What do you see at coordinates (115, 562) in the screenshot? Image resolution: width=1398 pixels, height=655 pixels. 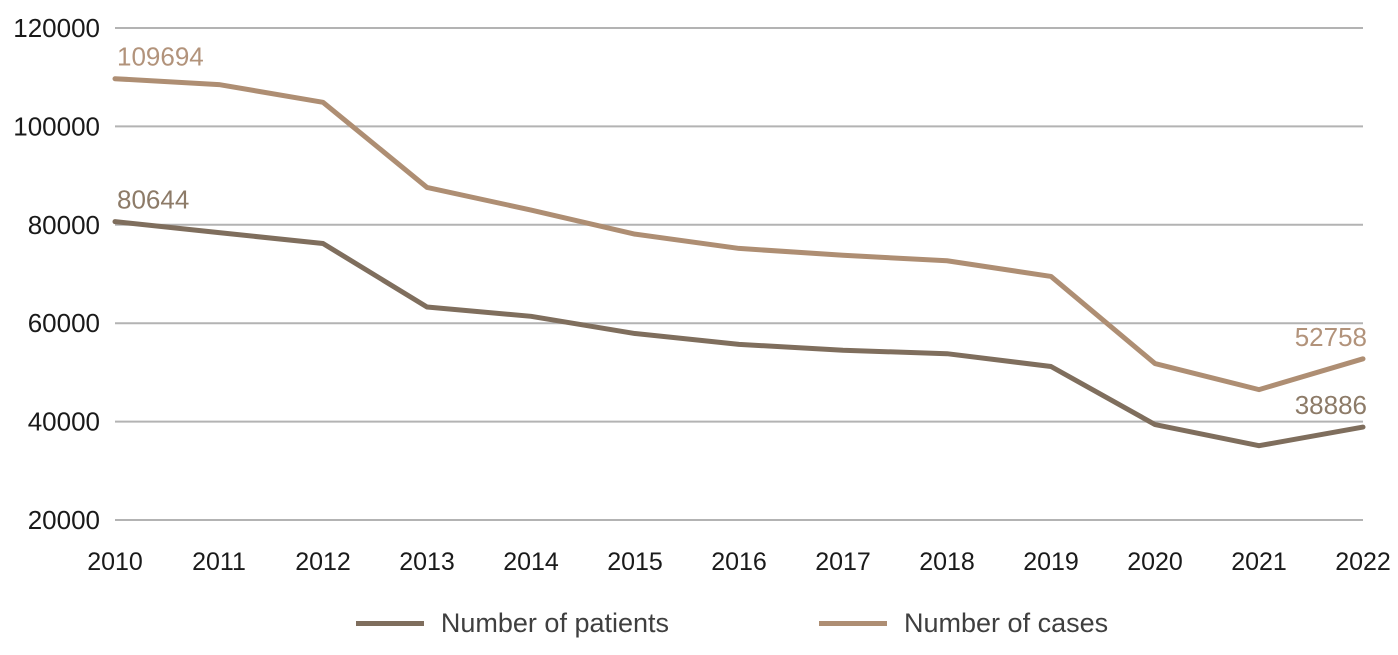 I see `x-tick-label: 2010` at bounding box center [115, 562].